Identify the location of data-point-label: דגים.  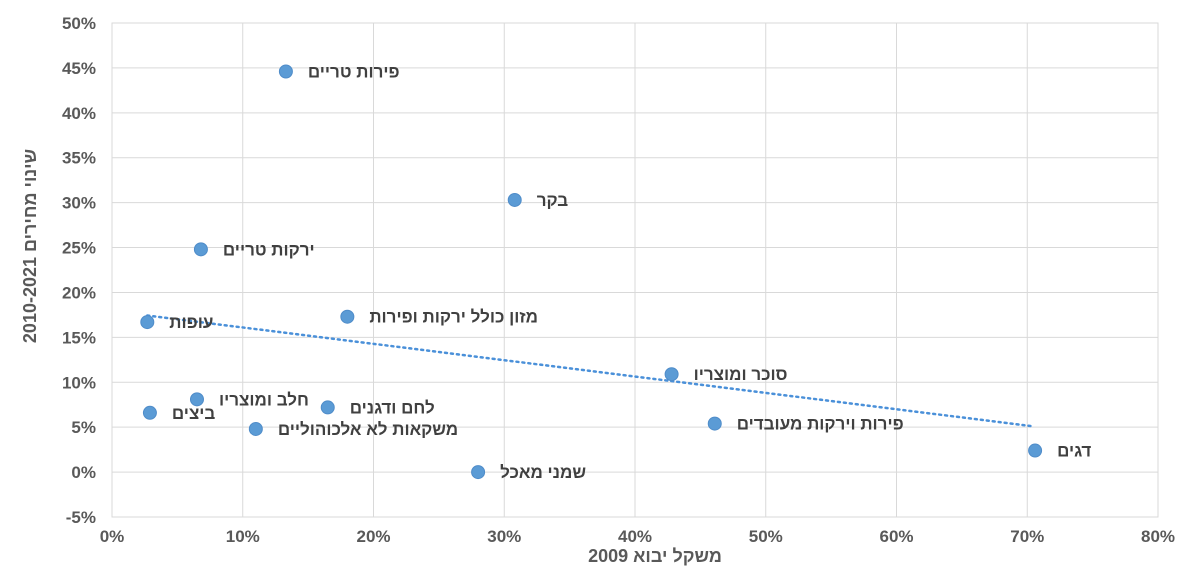
(1074, 451).